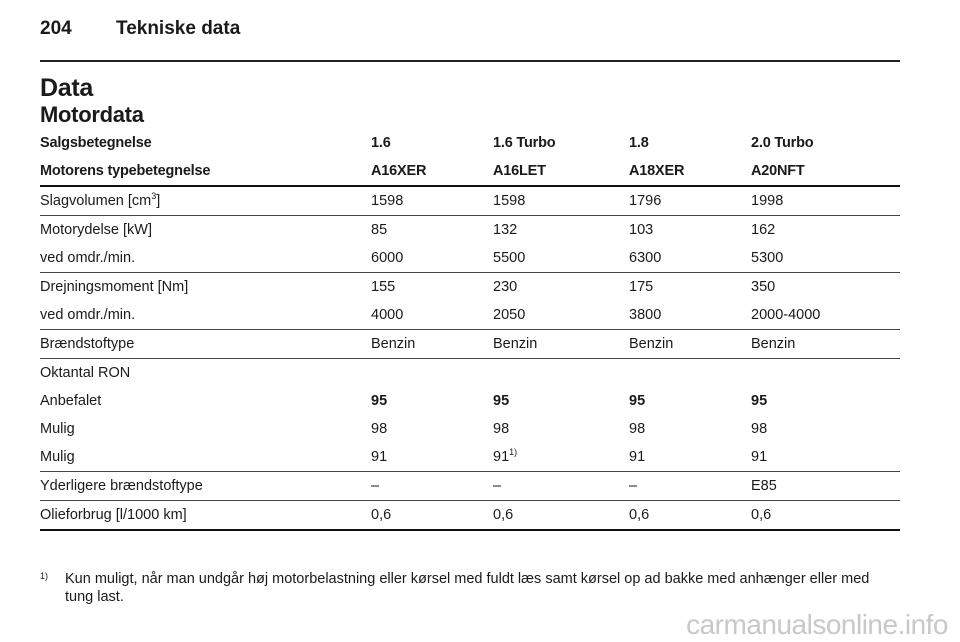  What do you see at coordinates (817, 624) in the screenshot?
I see `watermark: carmanualsonline.info` at bounding box center [817, 624].